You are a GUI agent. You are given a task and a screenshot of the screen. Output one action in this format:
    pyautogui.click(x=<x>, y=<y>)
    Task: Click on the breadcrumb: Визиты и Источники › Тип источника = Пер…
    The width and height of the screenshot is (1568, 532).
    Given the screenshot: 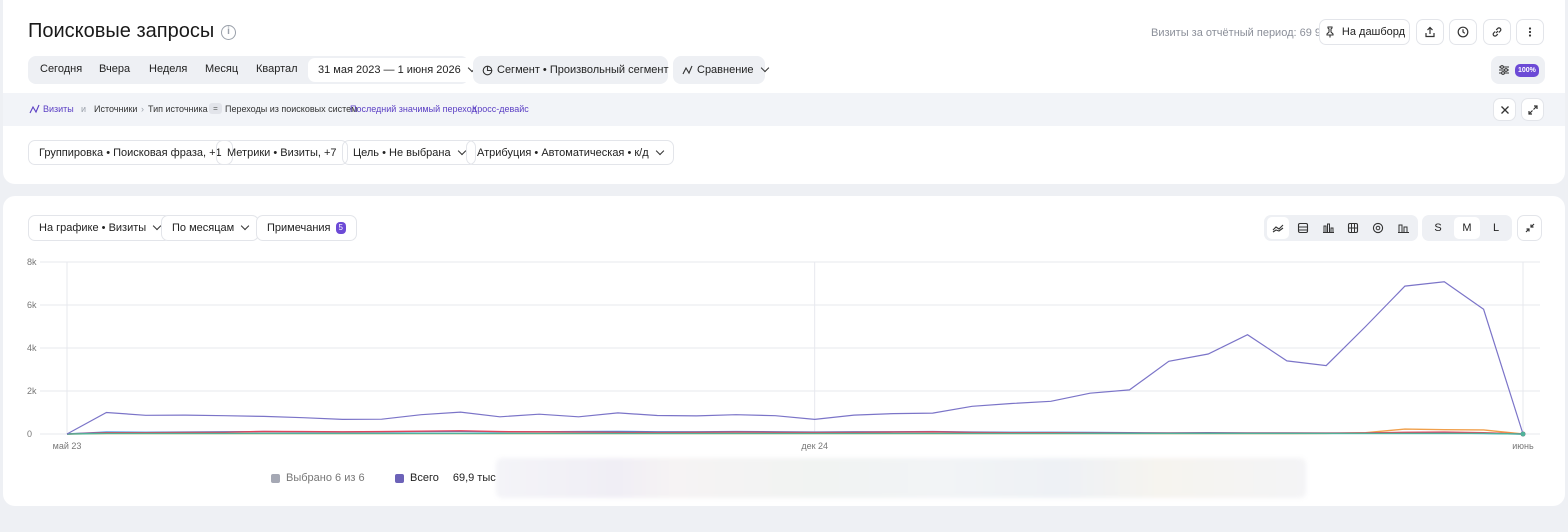 What is the action you would take?
    pyautogui.click(x=784, y=109)
    